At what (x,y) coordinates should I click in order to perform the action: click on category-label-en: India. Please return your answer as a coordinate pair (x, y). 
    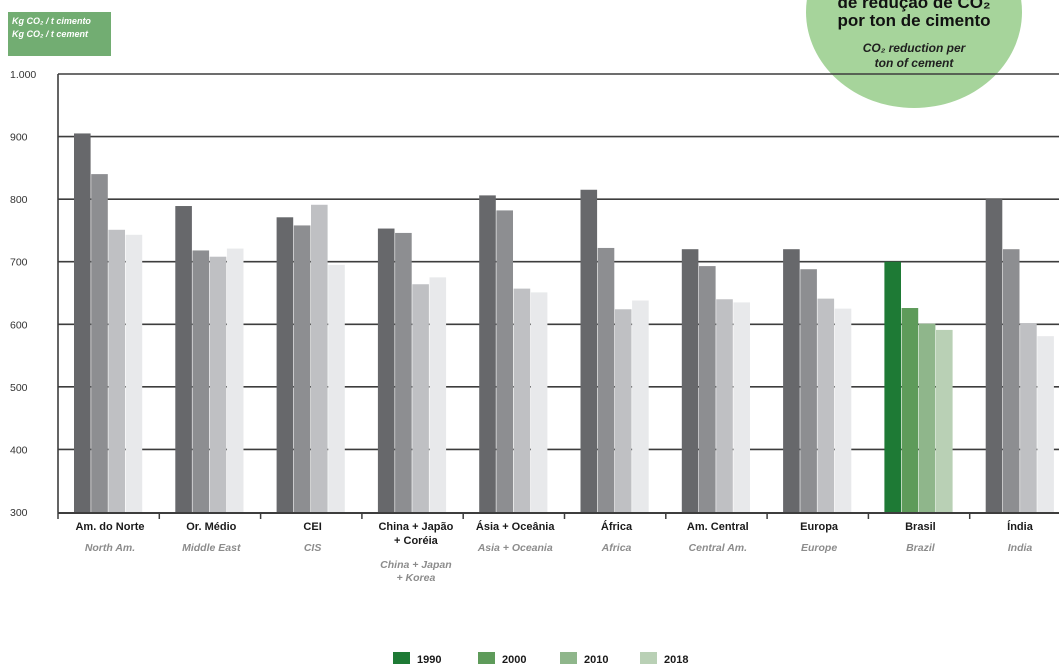
    Looking at the image, I should click on (1020, 548).